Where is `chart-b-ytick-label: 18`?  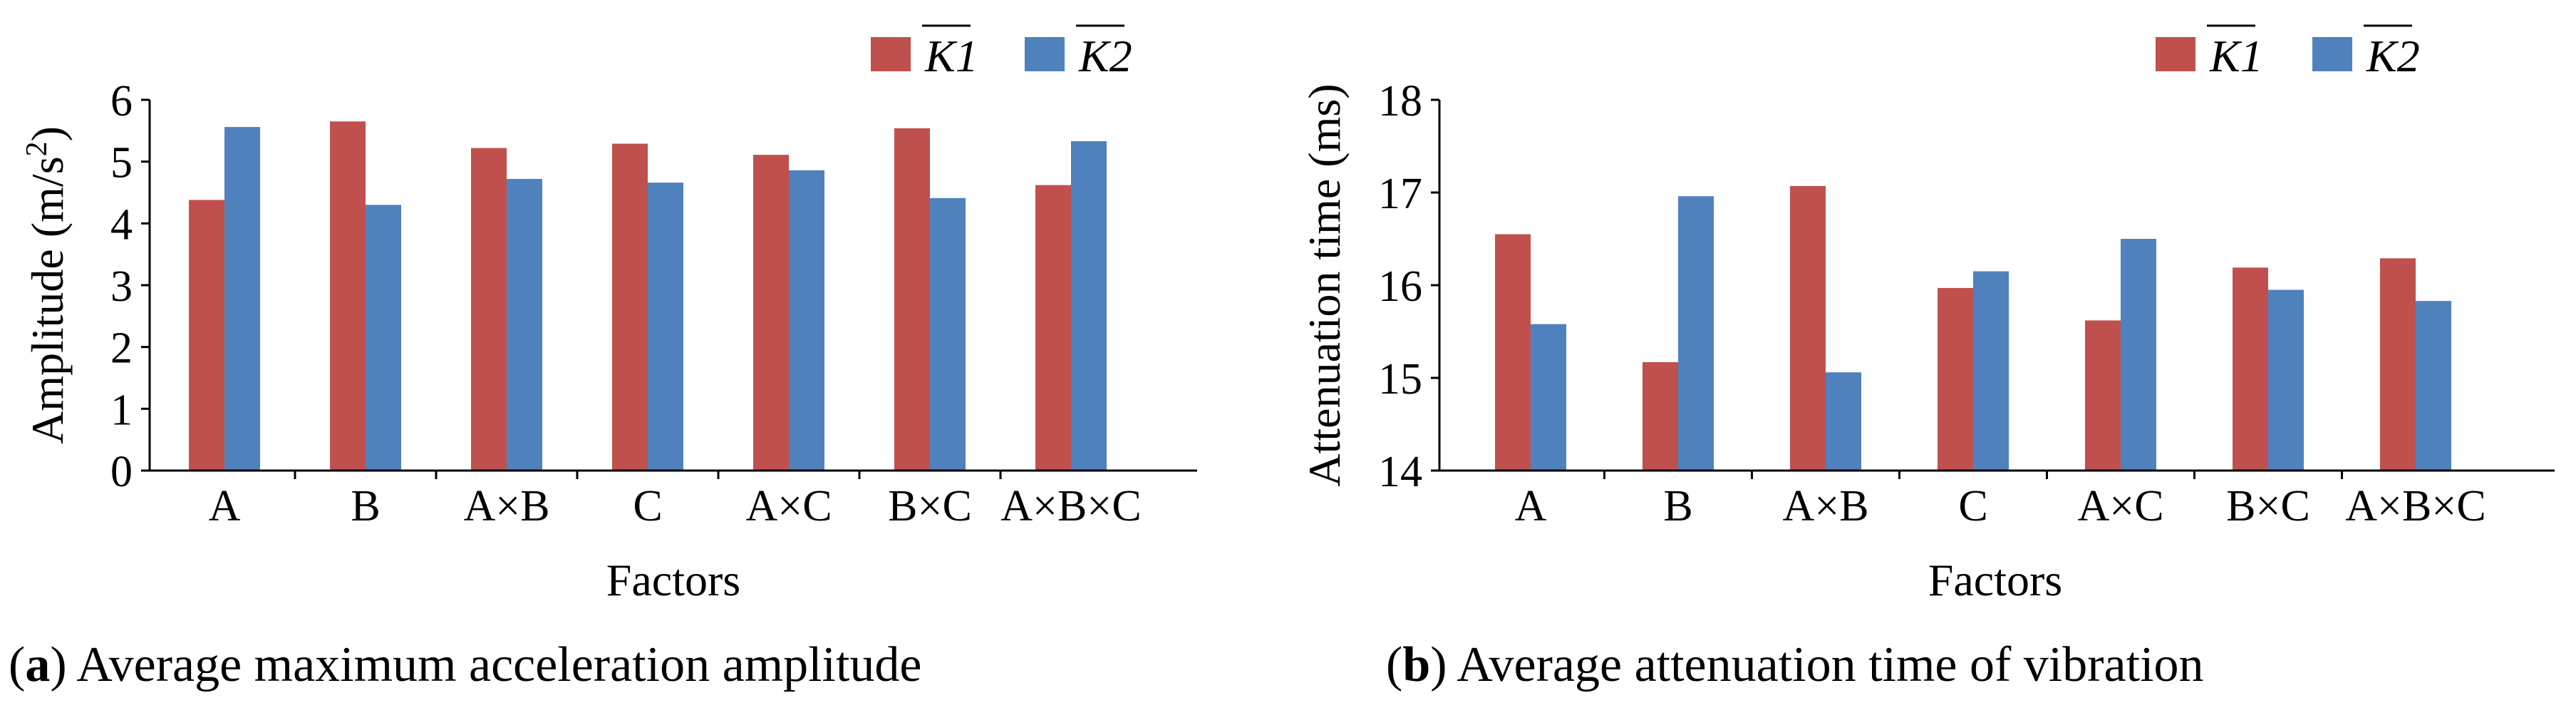 chart-b-ytick-label: 18 is located at coordinates (1400, 101).